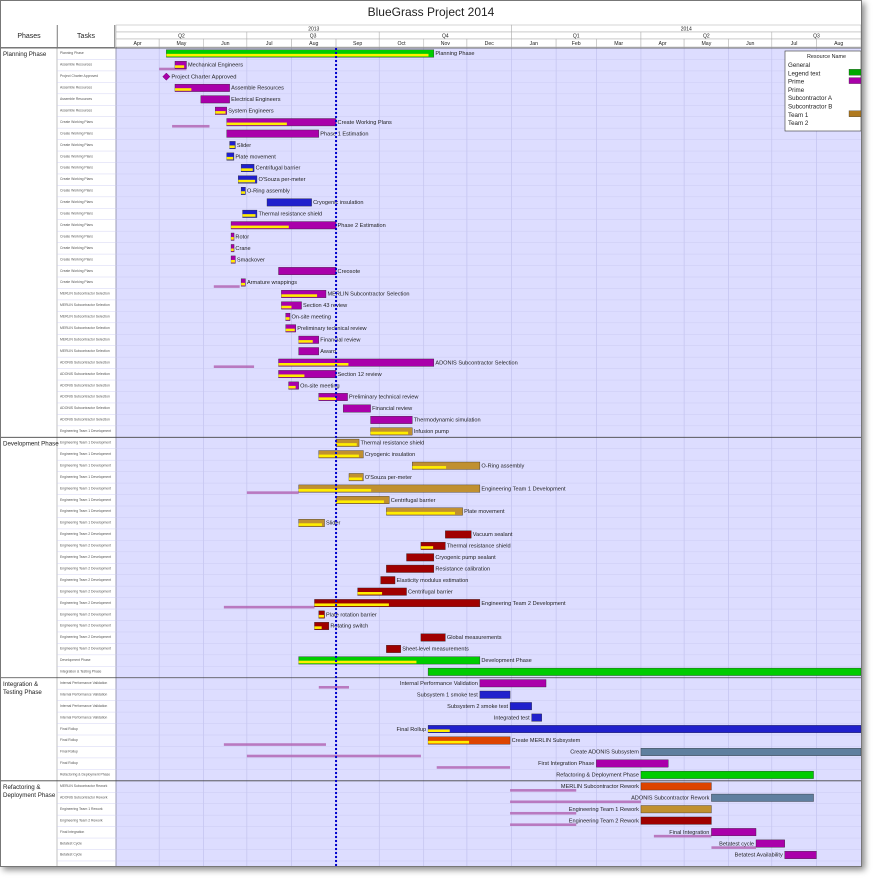  What do you see at coordinates (72, 53) in the screenshot?
I see `task-name: Planning Phase` at bounding box center [72, 53].